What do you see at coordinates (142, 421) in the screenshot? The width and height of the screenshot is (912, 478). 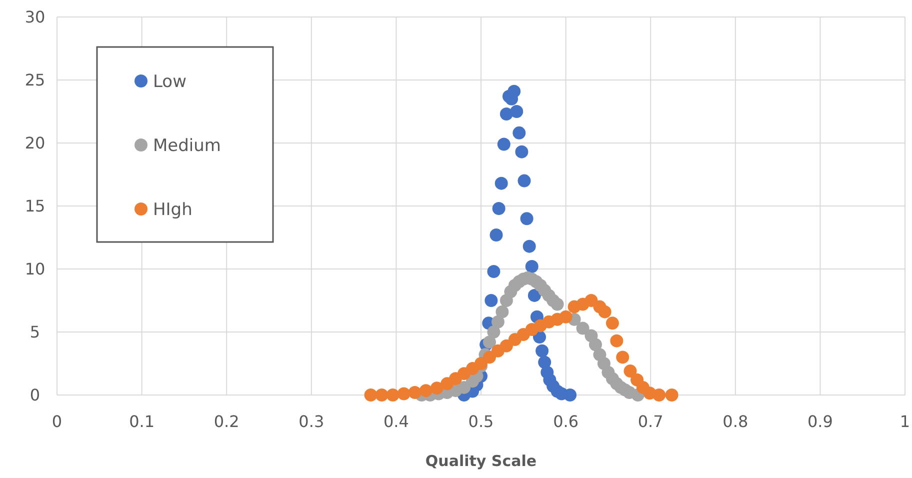 I see `x-tick-label: 0.1` at bounding box center [142, 421].